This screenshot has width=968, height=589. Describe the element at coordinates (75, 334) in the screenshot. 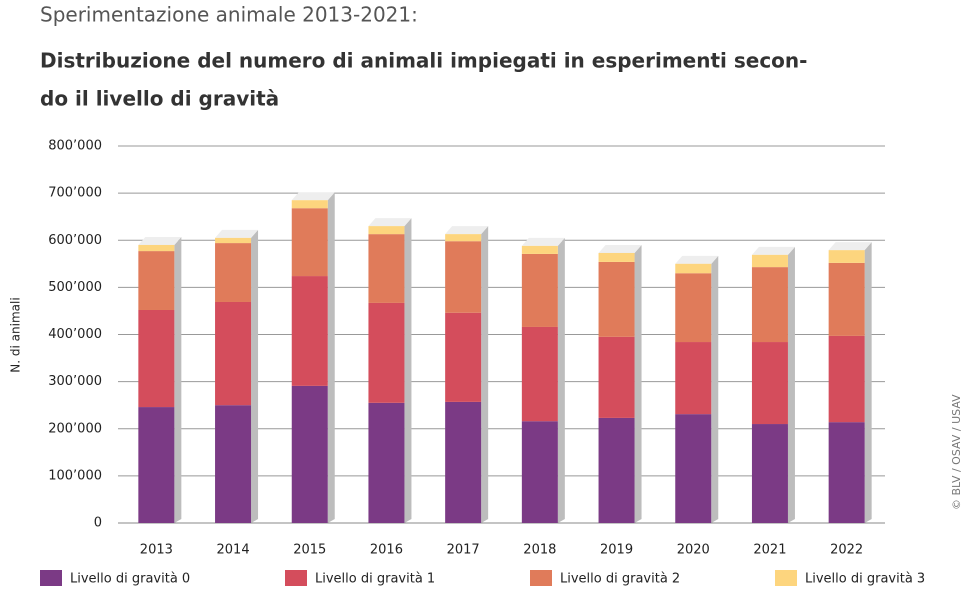

I see `y-tick-label: 400’000` at that location.